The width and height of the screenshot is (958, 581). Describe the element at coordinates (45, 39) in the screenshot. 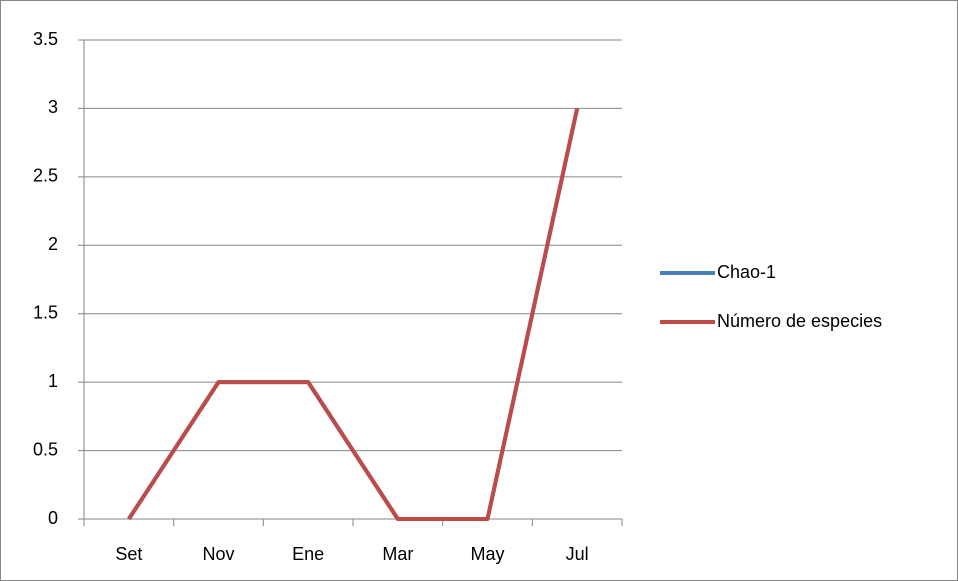

I see `y-tick-label: 3.5` at that location.